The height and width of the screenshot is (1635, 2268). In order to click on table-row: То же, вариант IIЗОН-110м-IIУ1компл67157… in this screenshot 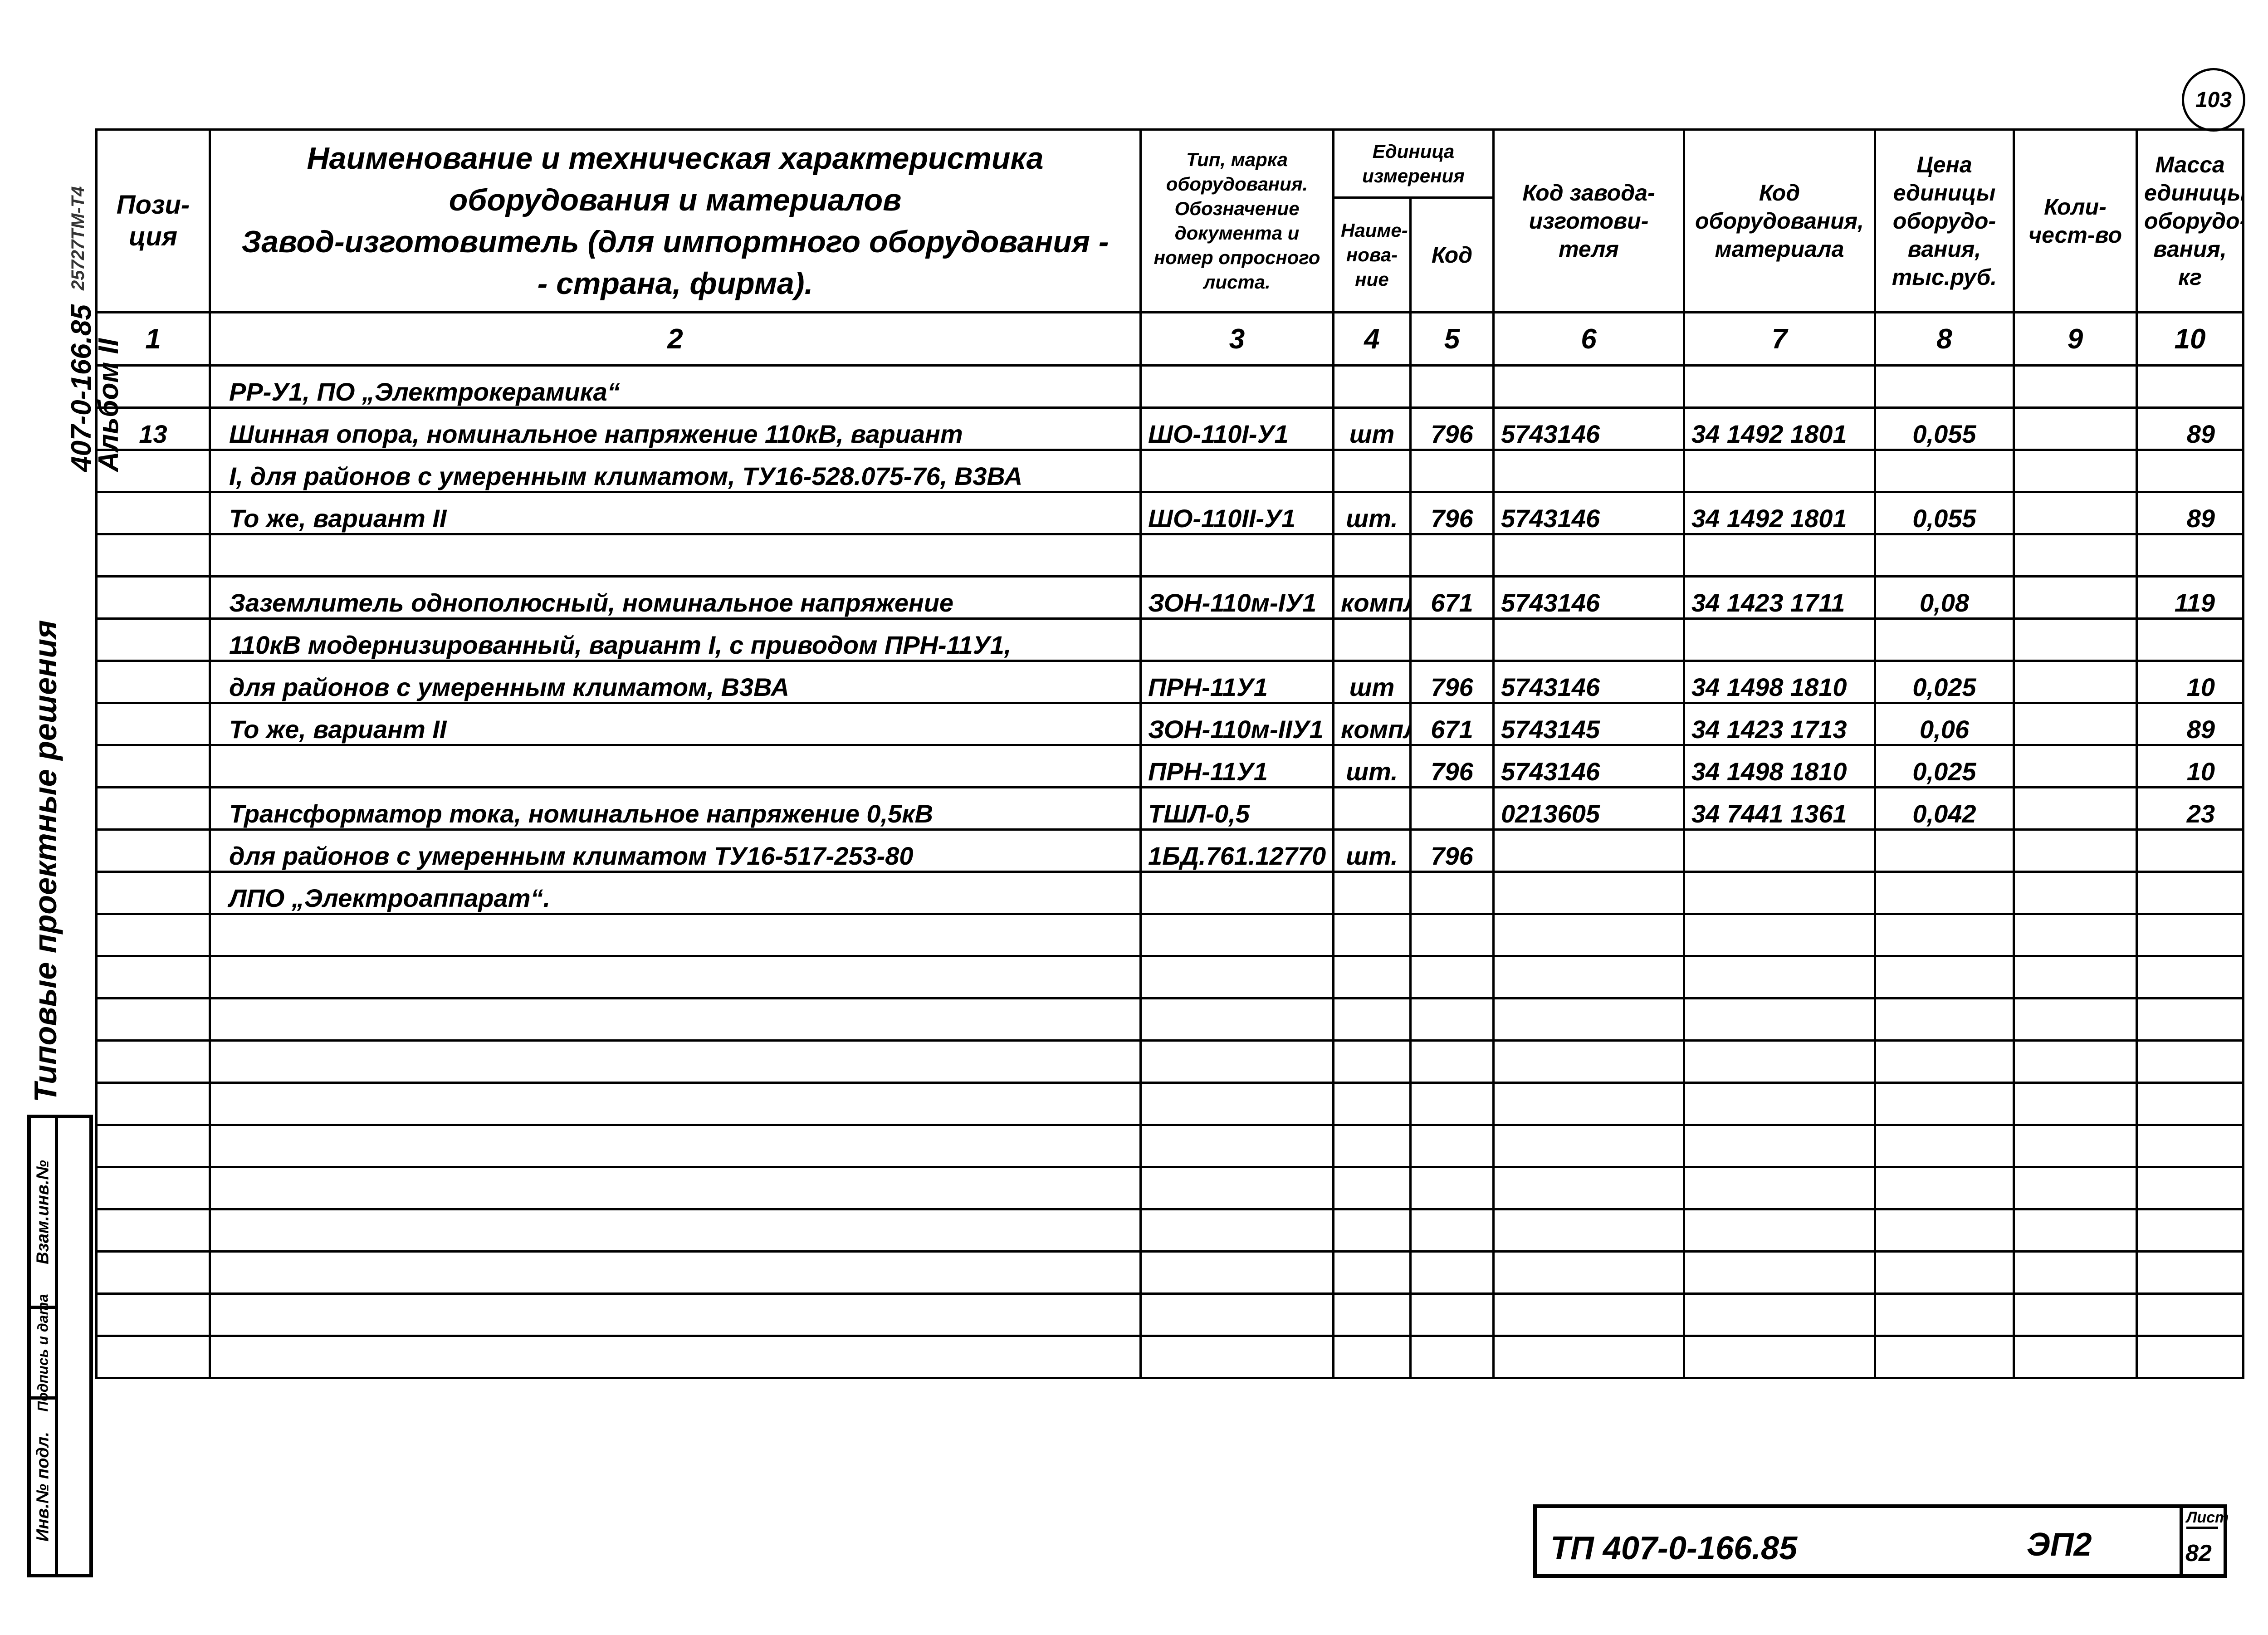, I will do `click(1170, 724)`.